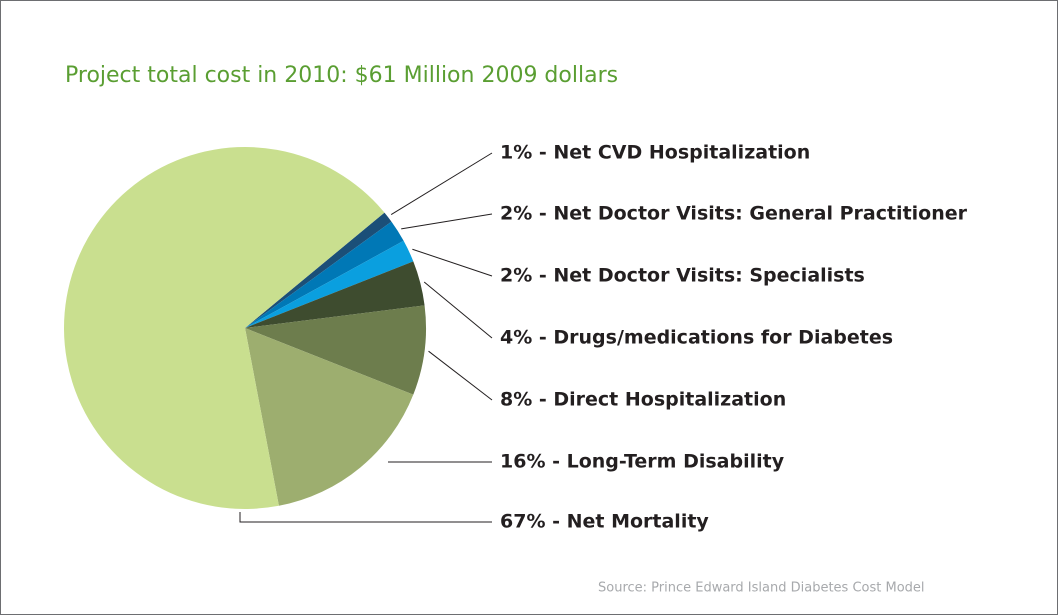  Describe the element at coordinates (682, 276) in the screenshot. I see `slice-label: 2% - Net Doctor Visits: Specialists` at that location.